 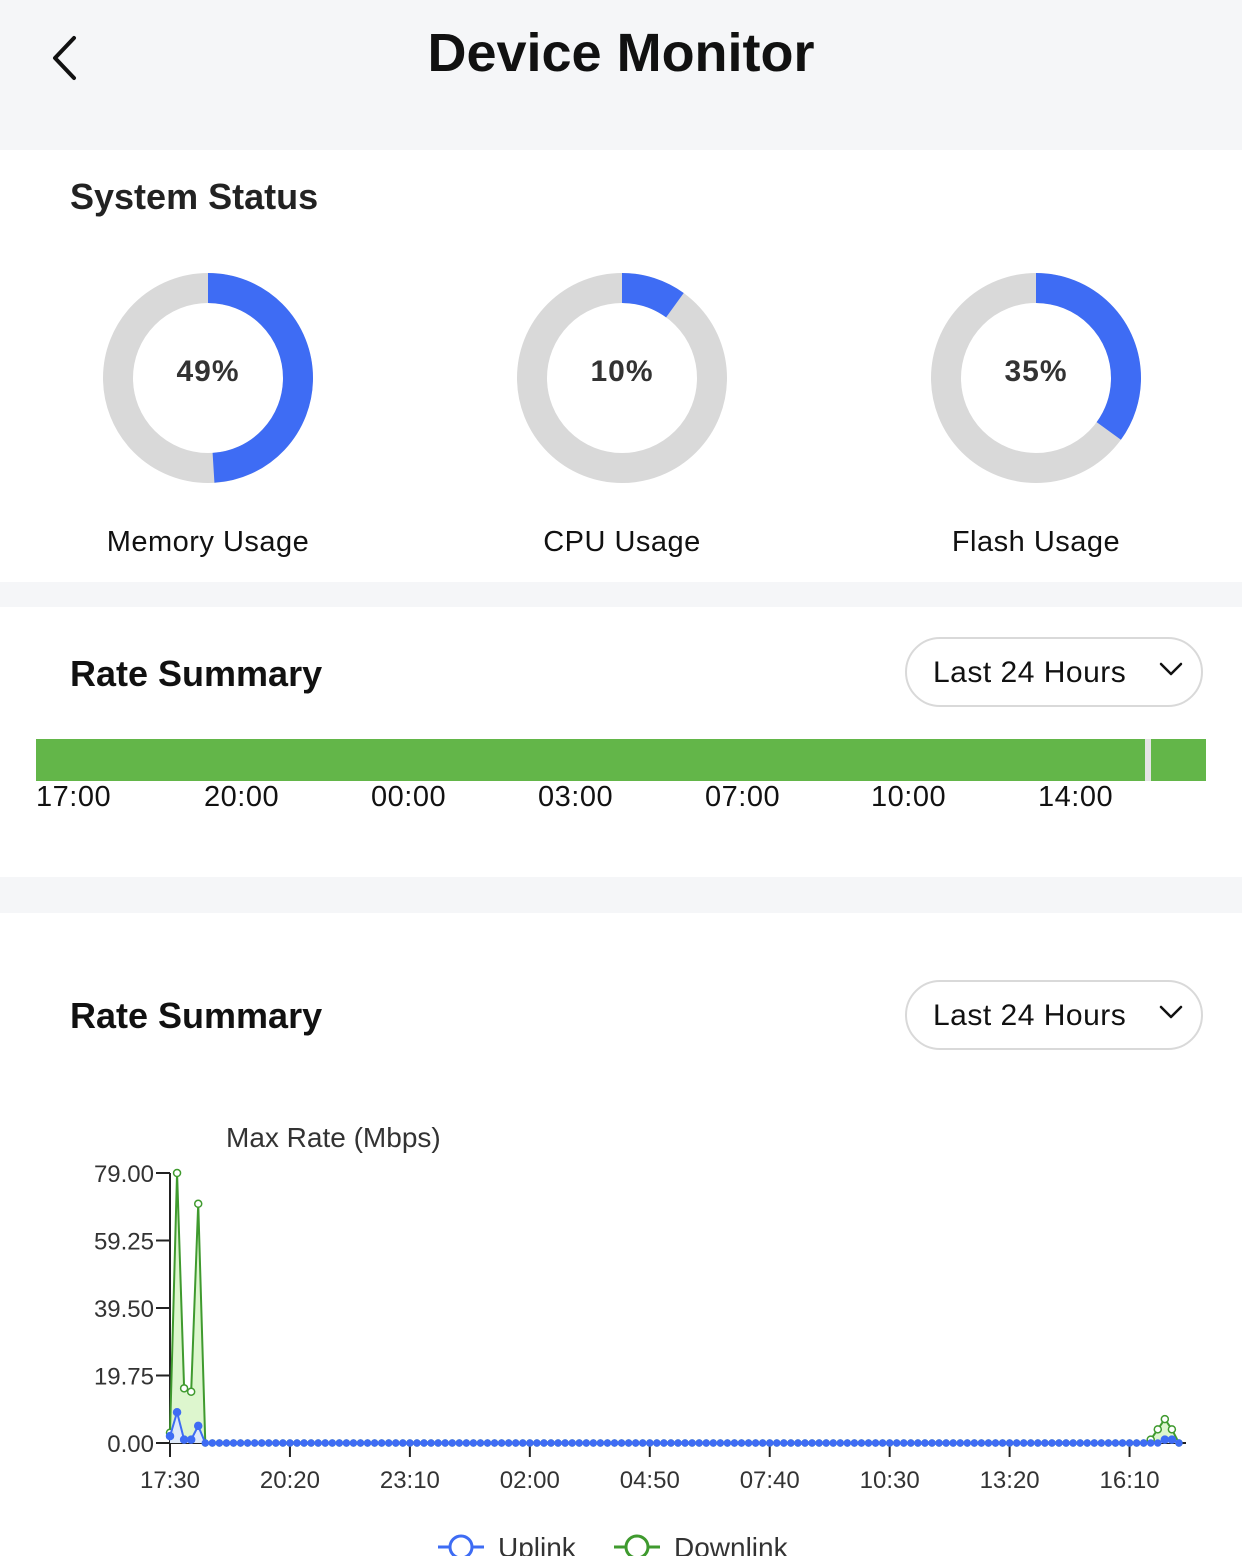 What do you see at coordinates (196, 673) in the screenshot?
I see `section-title-rate-summary: Rate Summary` at bounding box center [196, 673].